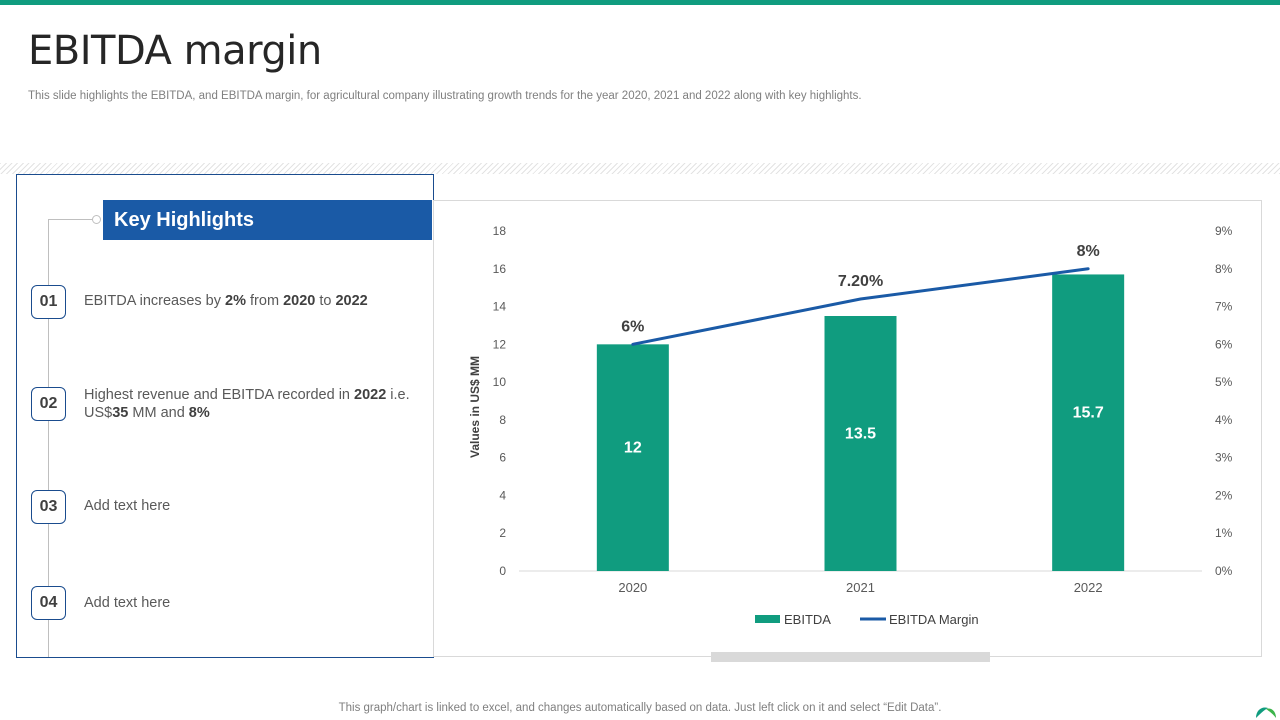 The image size is (1280, 720). I want to click on x-tick-label: 2020, so click(632, 587).